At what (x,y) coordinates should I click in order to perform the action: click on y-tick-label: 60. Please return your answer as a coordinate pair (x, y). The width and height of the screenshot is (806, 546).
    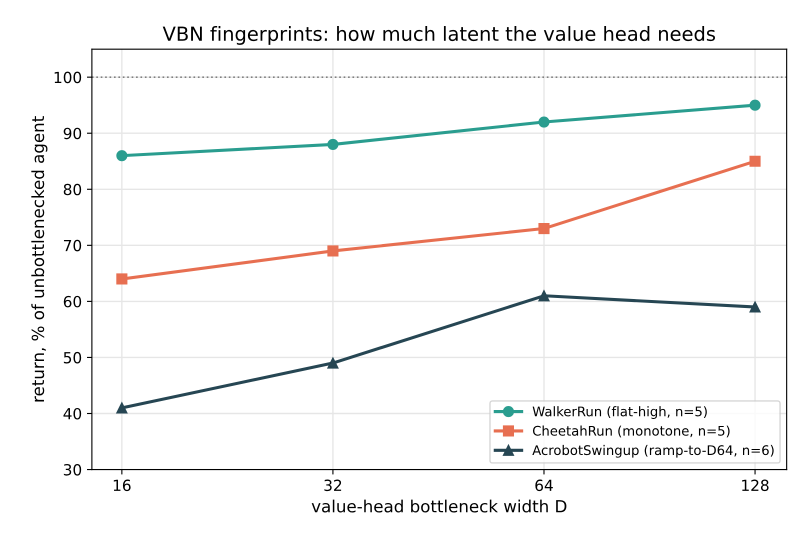
    Looking at the image, I should click on (73, 302).